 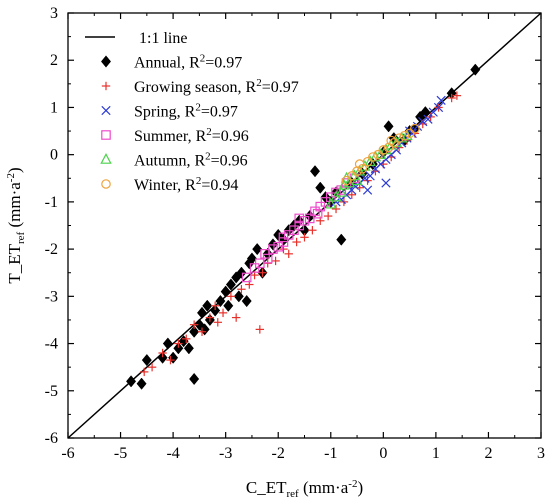 What do you see at coordinates (300, 228) in the screenshot?
I see `series-square` at bounding box center [300, 228].